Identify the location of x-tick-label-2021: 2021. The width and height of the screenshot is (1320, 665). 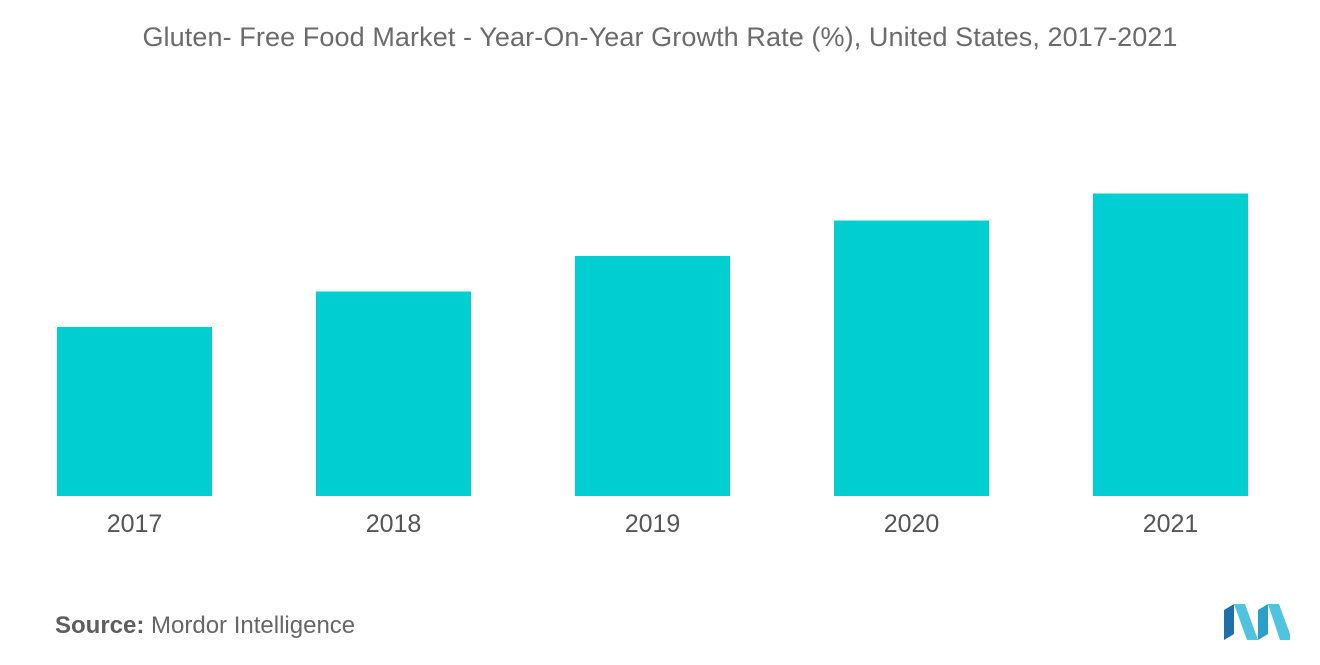
(1171, 524).